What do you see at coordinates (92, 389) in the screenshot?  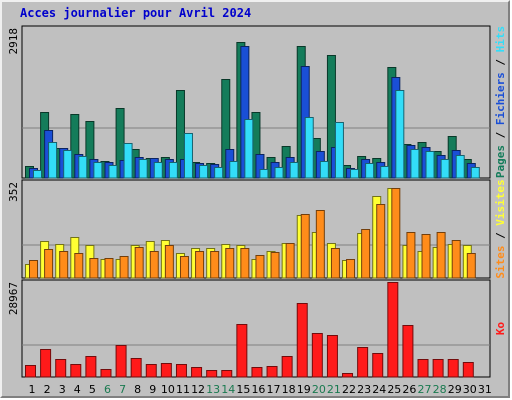 I see `x-tick-label-day-5: 5` at bounding box center [92, 389].